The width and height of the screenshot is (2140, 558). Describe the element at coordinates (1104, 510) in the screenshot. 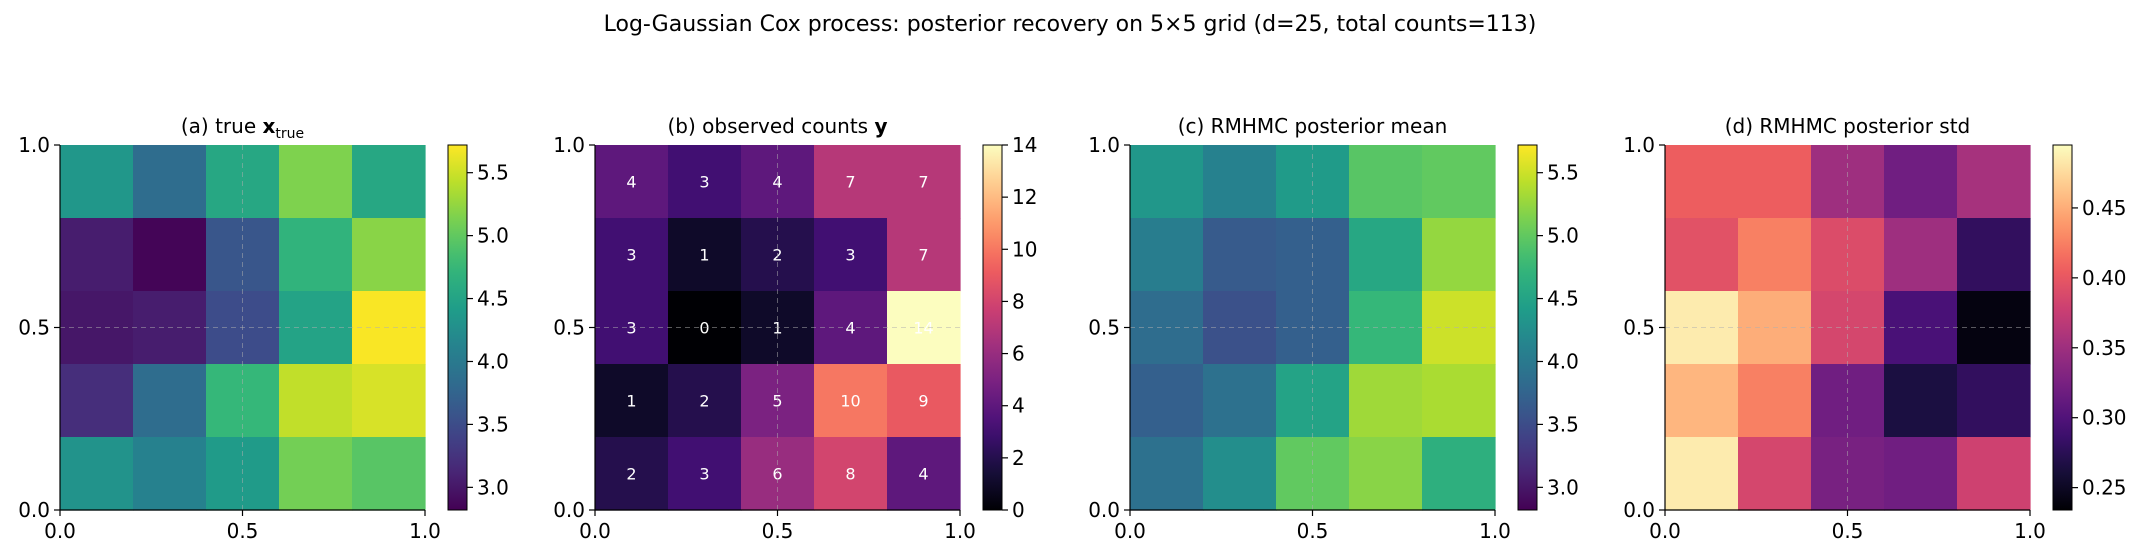

I see `y-tick-label: 0.0` at that location.